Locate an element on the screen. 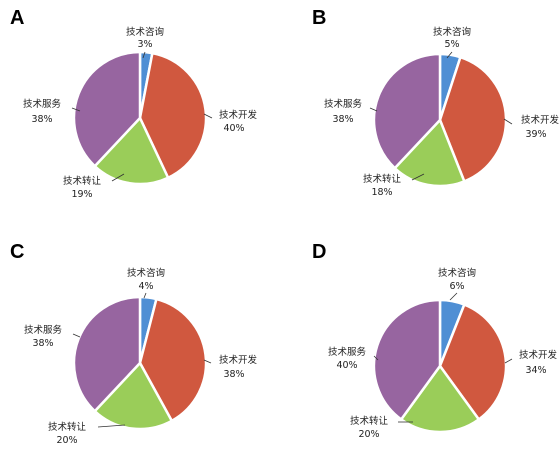  slice-percent-development: 34% is located at coordinates (535, 370).